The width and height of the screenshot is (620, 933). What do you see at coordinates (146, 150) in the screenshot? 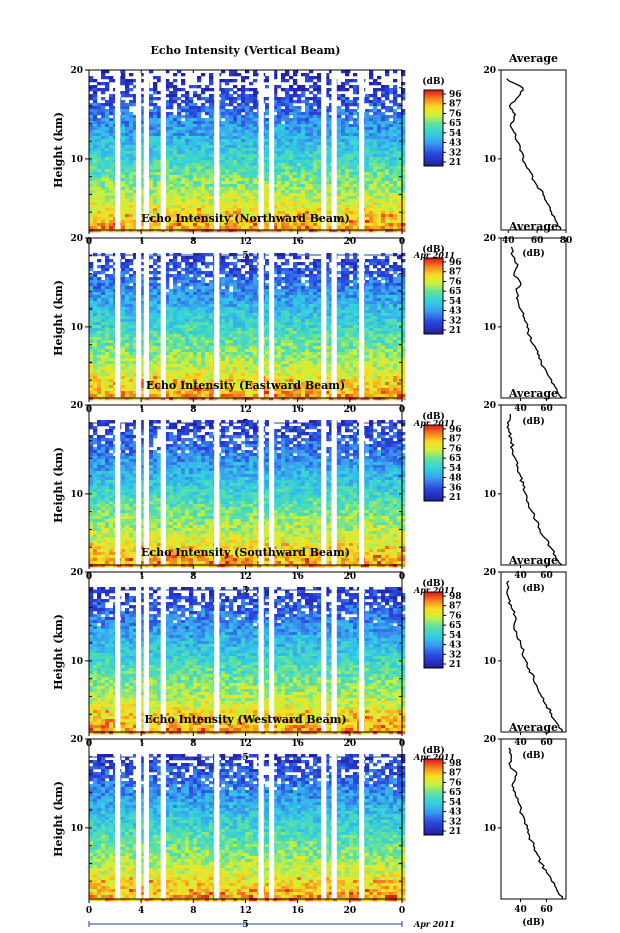
I see `data-gap` at bounding box center [146, 150].